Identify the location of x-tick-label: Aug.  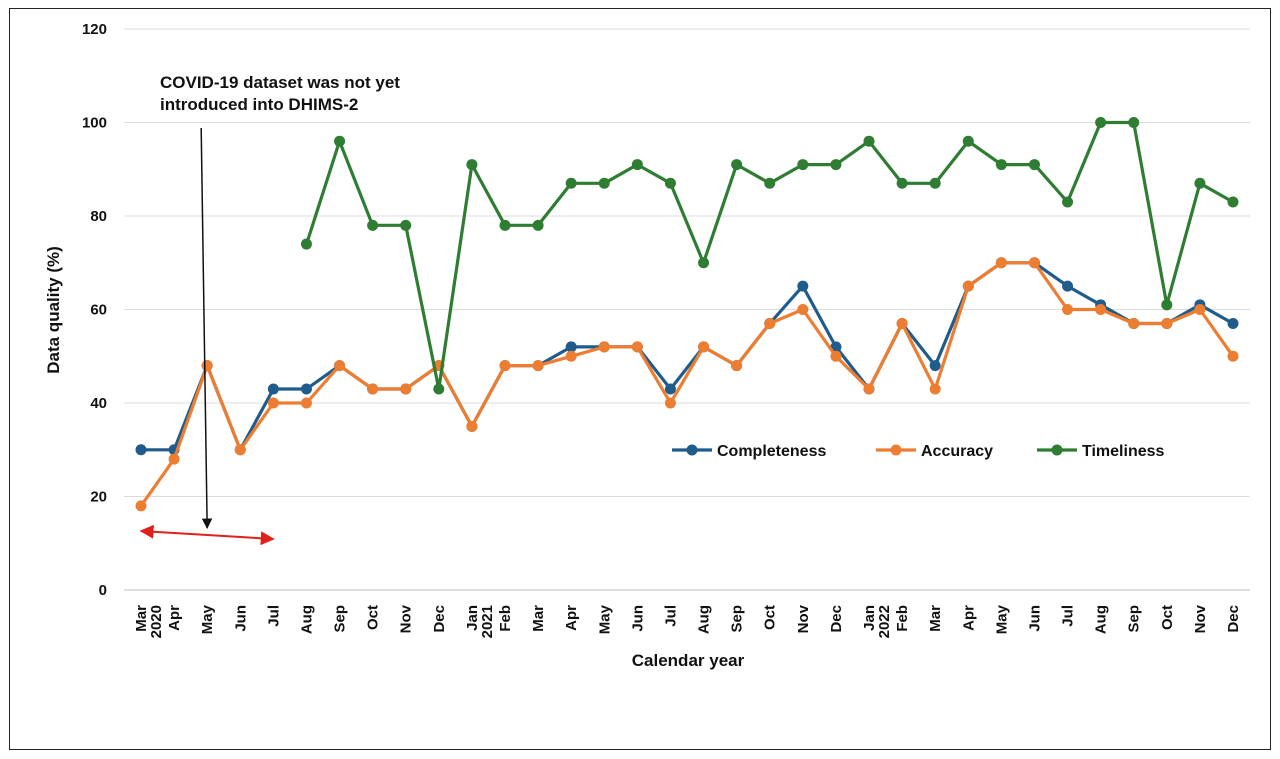
(306, 619).